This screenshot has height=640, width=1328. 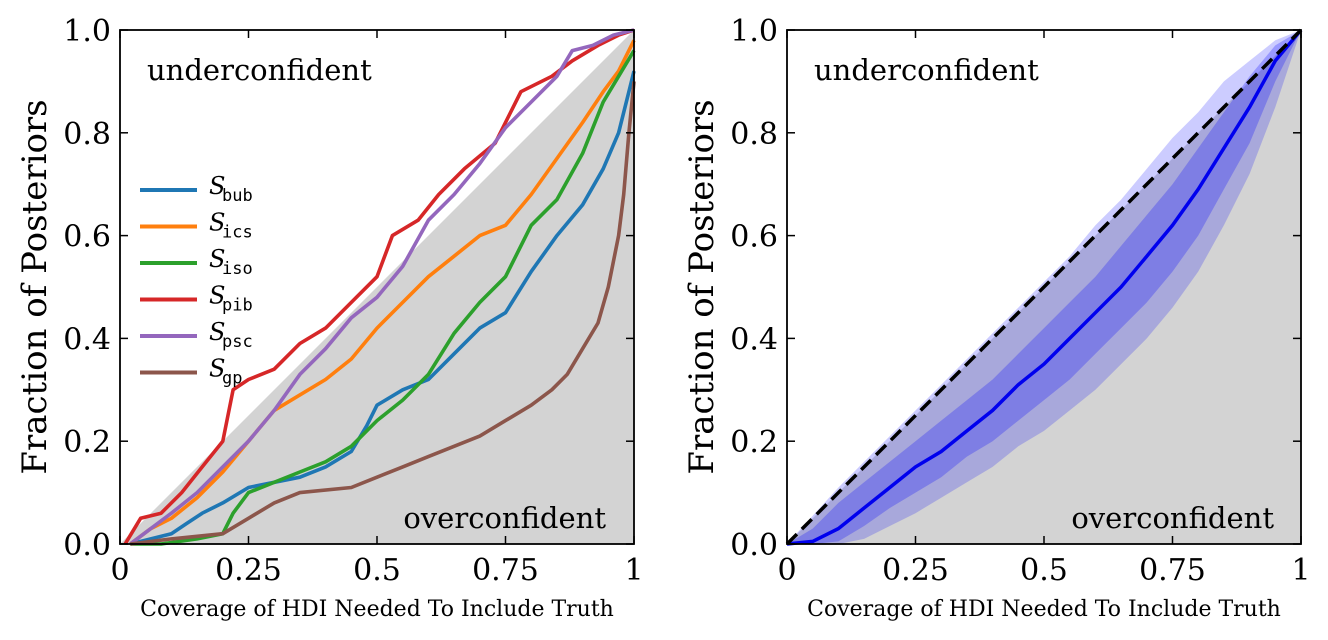 What do you see at coordinates (377, 609) in the screenshot?
I see `x-axis-title-left: Coverage of HDI Needed To Include Truth` at bounding box center [377, 609].